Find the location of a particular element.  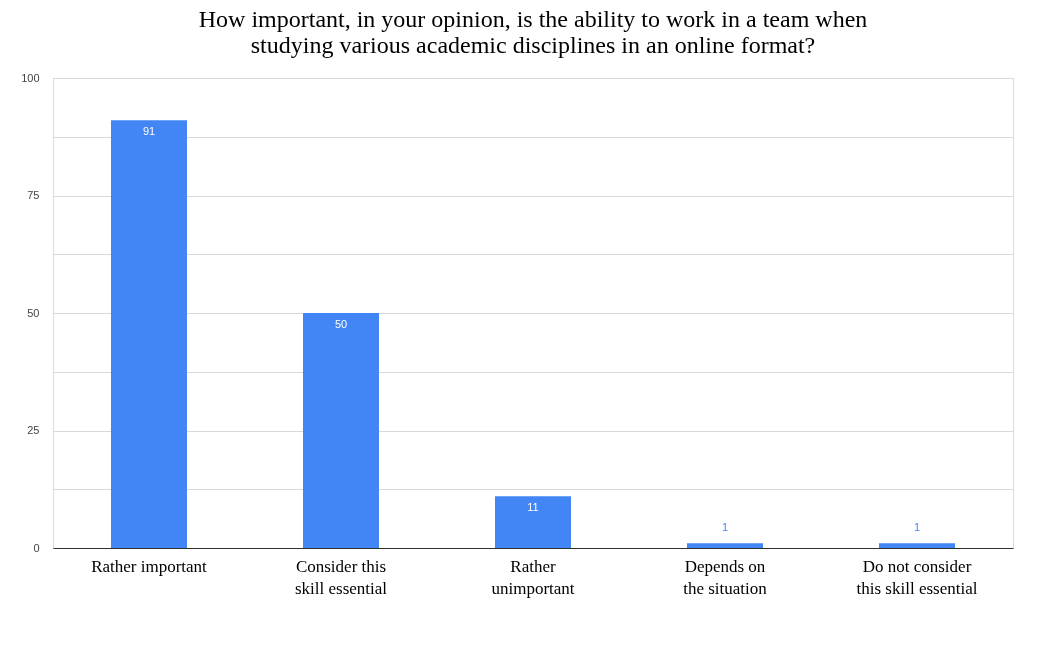

y-tick-label: 100 is located at coordinates (30, 77).